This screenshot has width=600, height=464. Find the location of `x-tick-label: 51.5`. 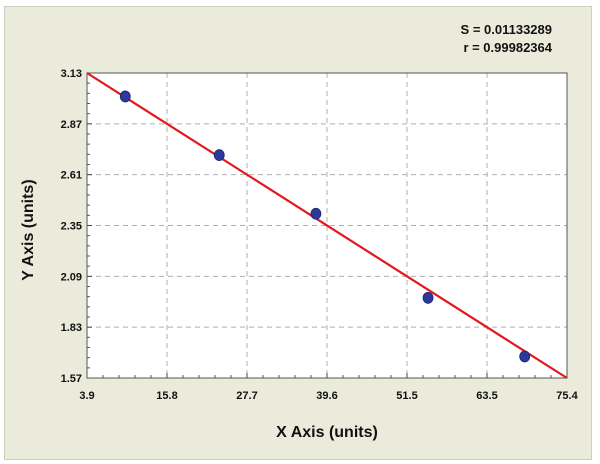

x-tick-label: 51.5 is located at coordinates (406, 396).